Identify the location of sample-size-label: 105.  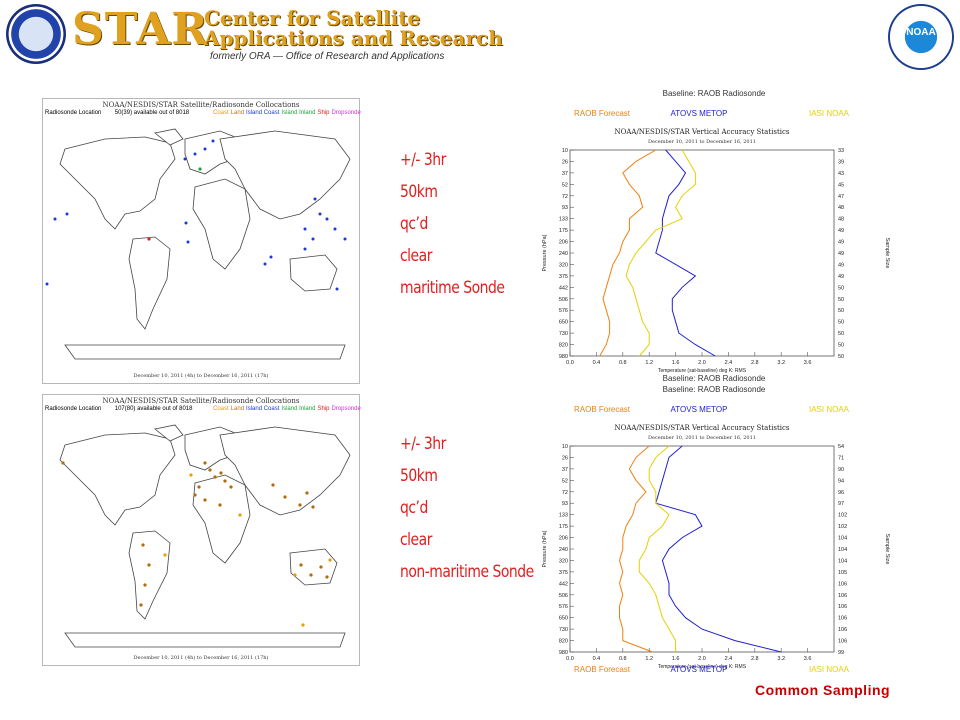
(842, 573).